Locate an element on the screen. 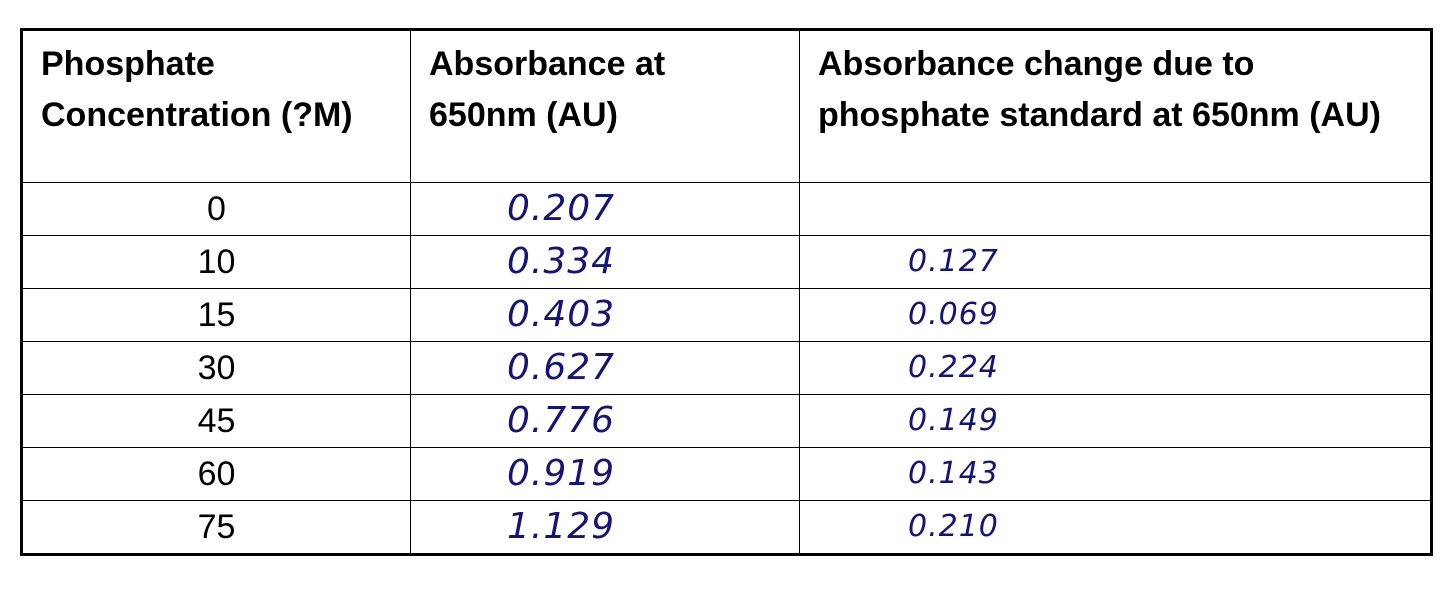 This screenshot has width=1453, height=607. absorbance-cell: 0.776 is located at coordinates (605, 421).